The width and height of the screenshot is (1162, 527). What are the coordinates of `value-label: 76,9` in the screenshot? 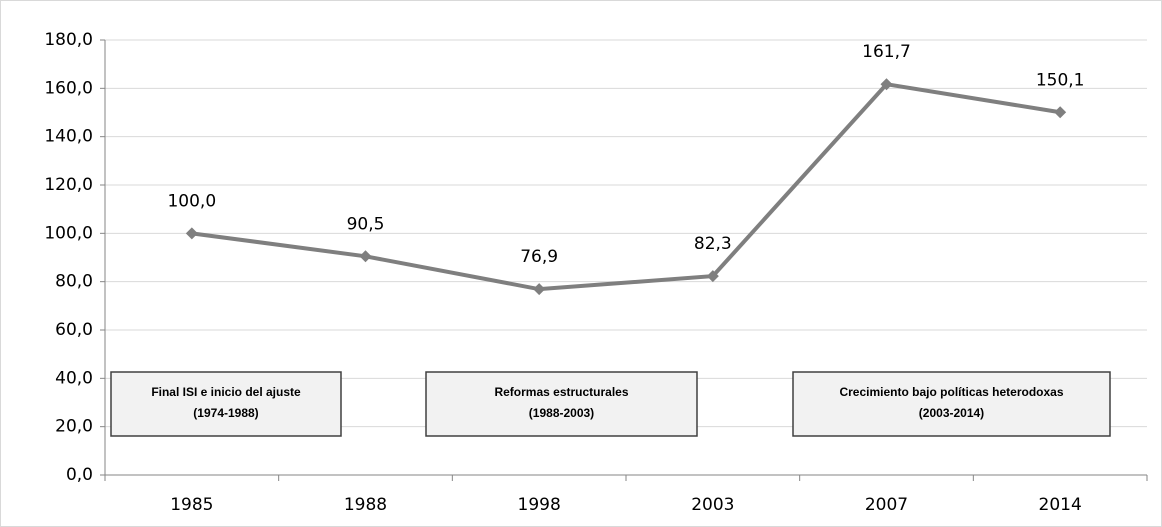 It's located at (539, 257).